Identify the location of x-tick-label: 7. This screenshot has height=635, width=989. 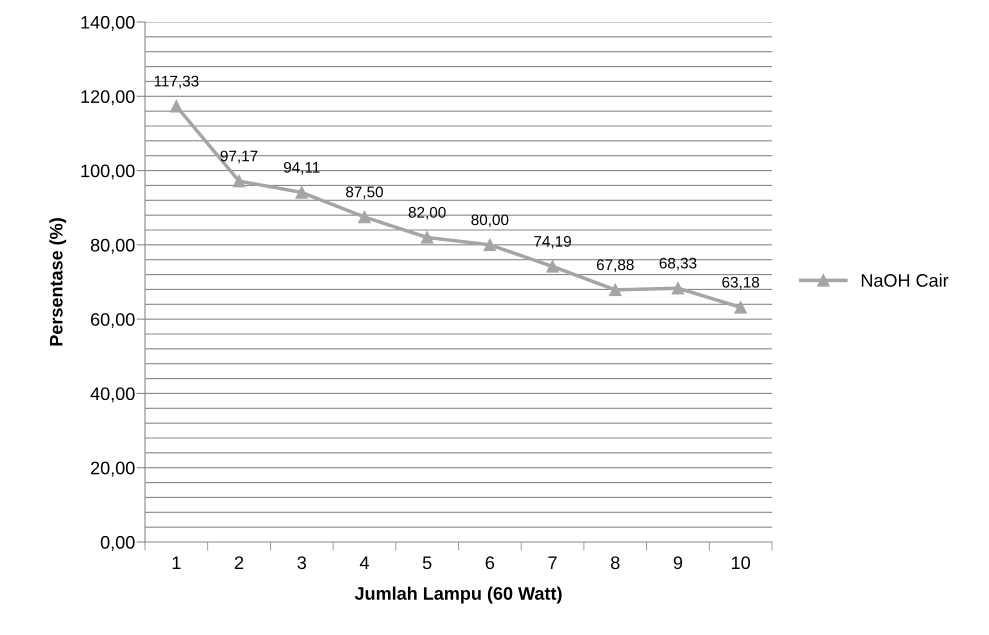
(552, 562).